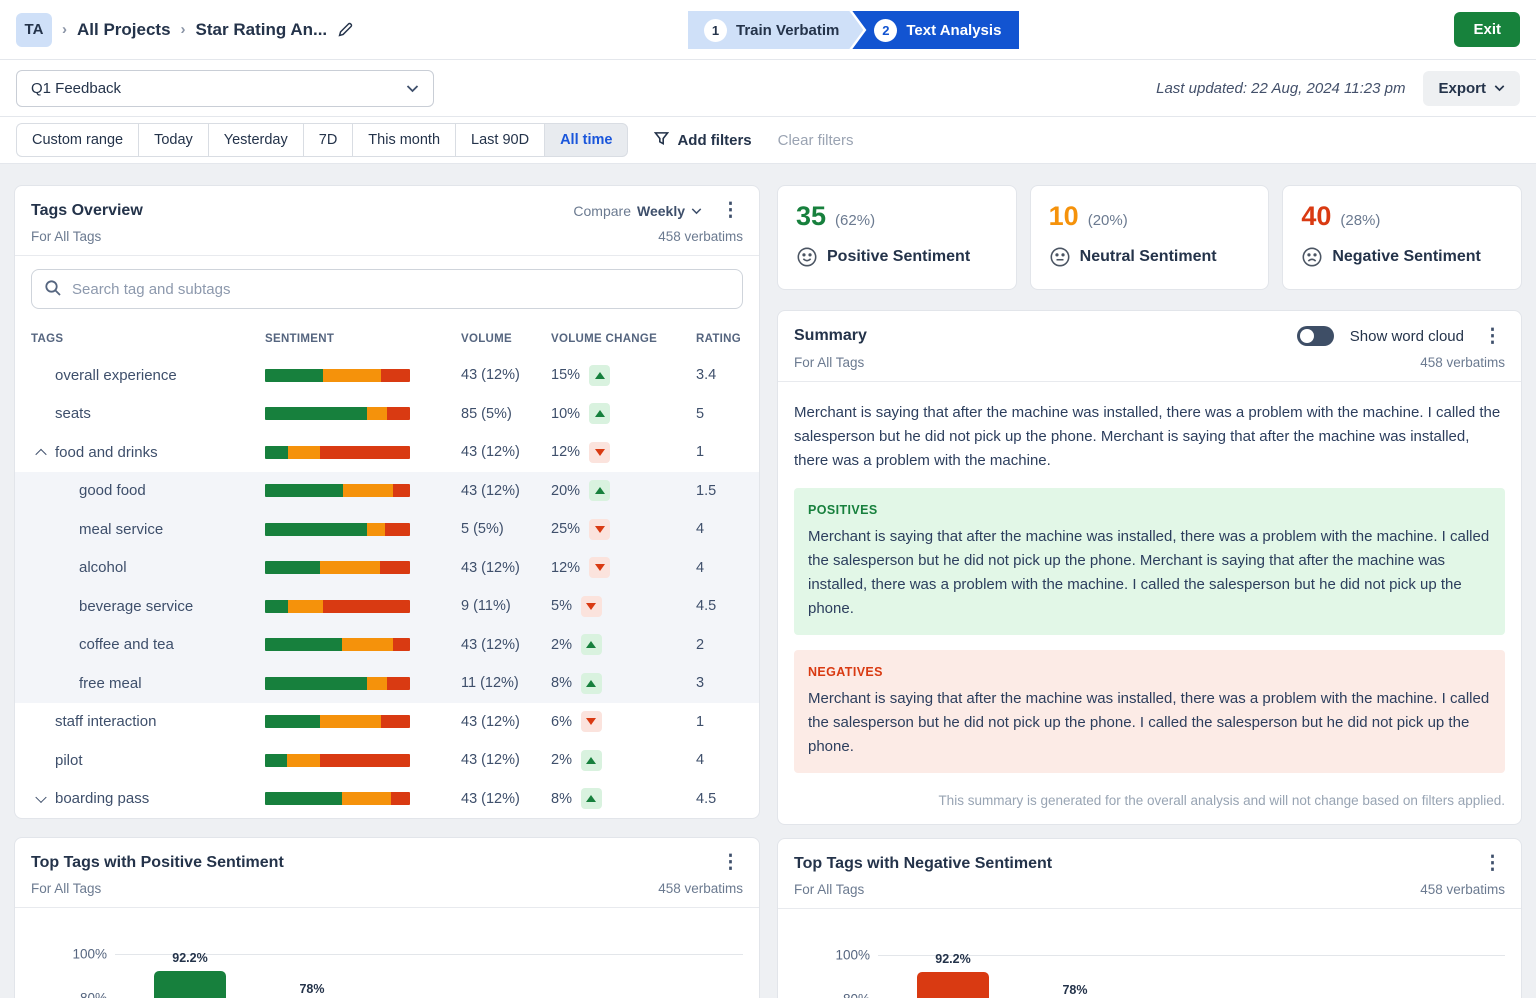 The image size is (1536, 998). What do you see at coordinates (387, 606) in the screenshot?
I see `table-row: beverage service 9 (11%) 5% 4.5` at bounding box center [387, 606].